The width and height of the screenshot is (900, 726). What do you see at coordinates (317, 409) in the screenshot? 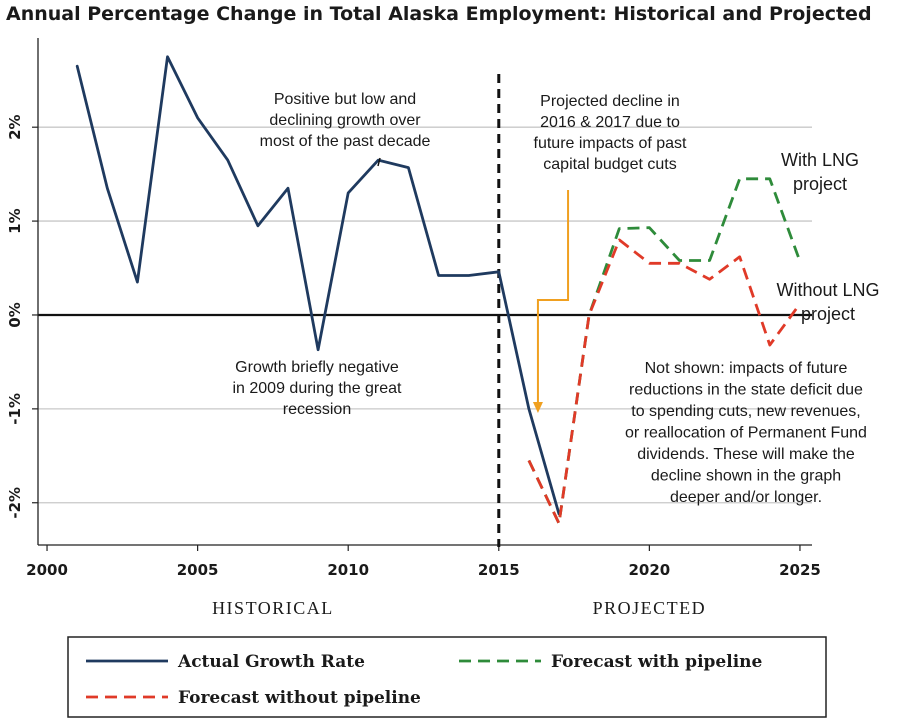
I see `annotation-line: recession` at bounding box center [317, 409].